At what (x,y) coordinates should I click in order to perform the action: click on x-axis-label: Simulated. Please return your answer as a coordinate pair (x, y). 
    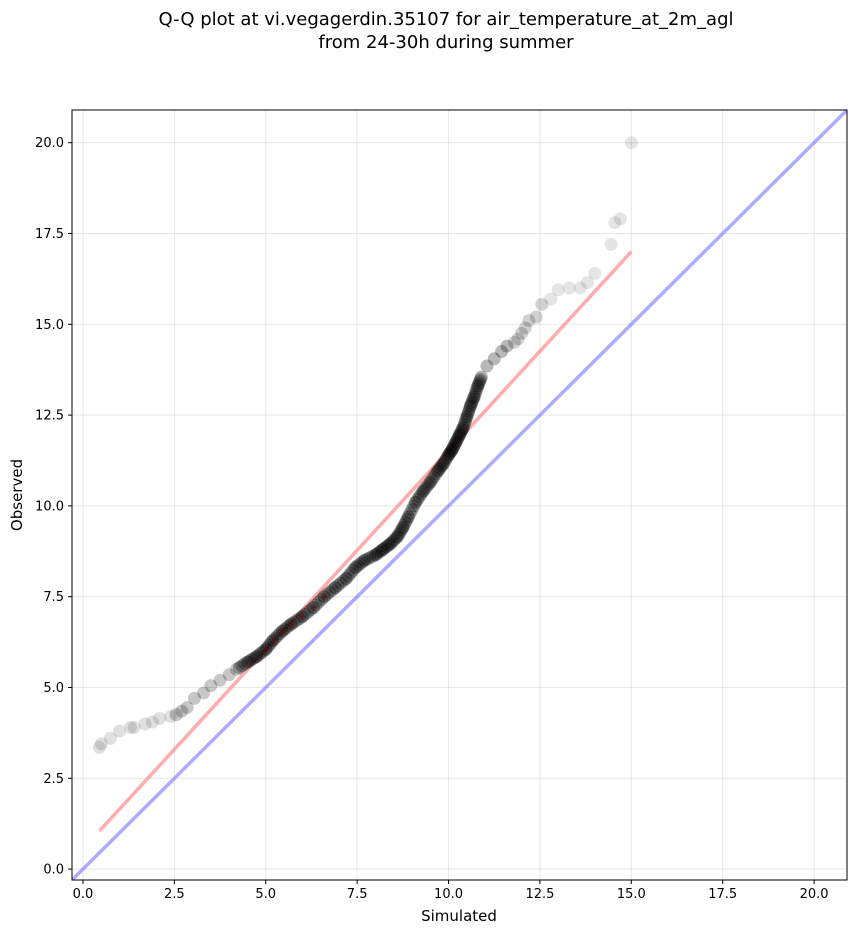
    Looking at the image, I should click on (459, 916).